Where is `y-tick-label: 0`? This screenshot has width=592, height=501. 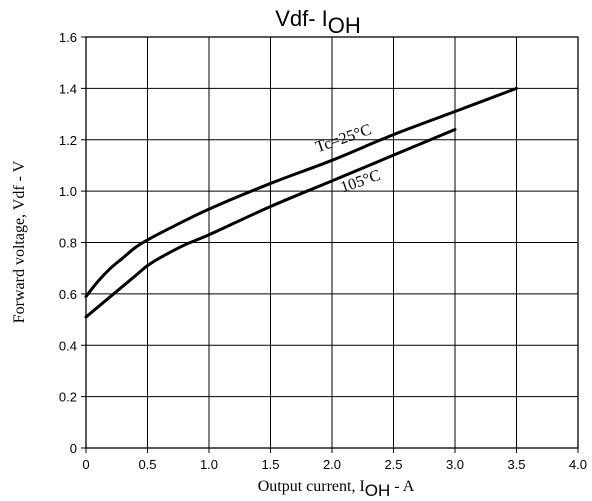
y-tick-label: 0 is located at coordinates (73, 448).